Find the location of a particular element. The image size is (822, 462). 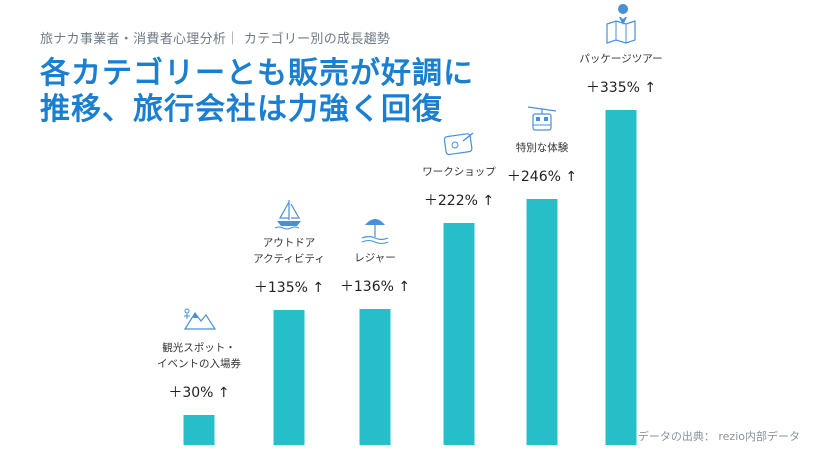

data-source-note: データの出典： rezio内部データ is located at coordinates (718, 436).